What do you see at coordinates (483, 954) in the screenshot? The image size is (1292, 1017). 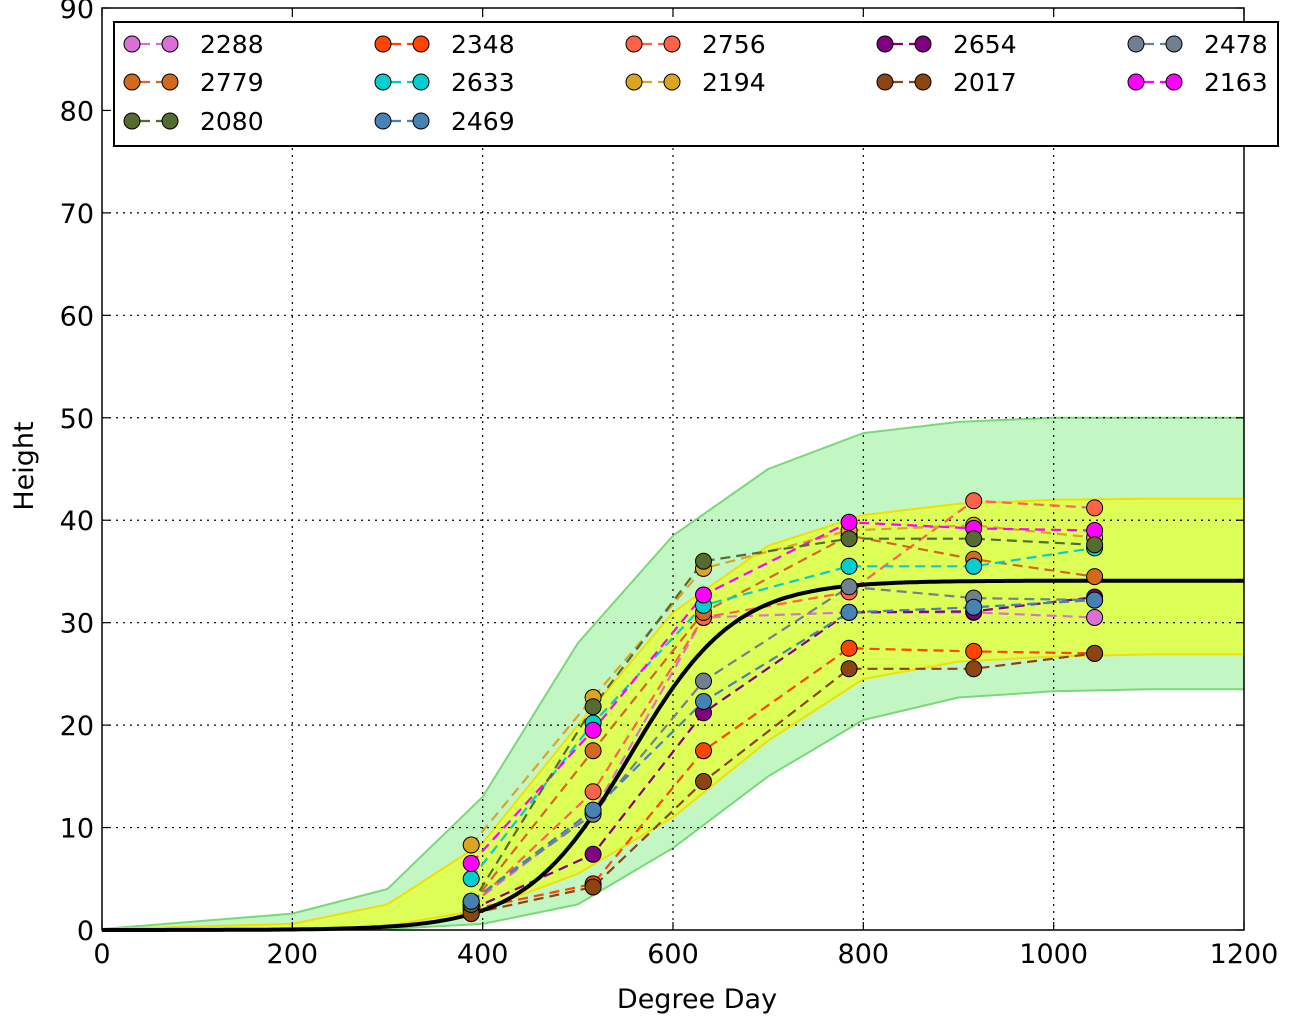 I see `x-tick-label: 400` at bounding box center [483, 954].